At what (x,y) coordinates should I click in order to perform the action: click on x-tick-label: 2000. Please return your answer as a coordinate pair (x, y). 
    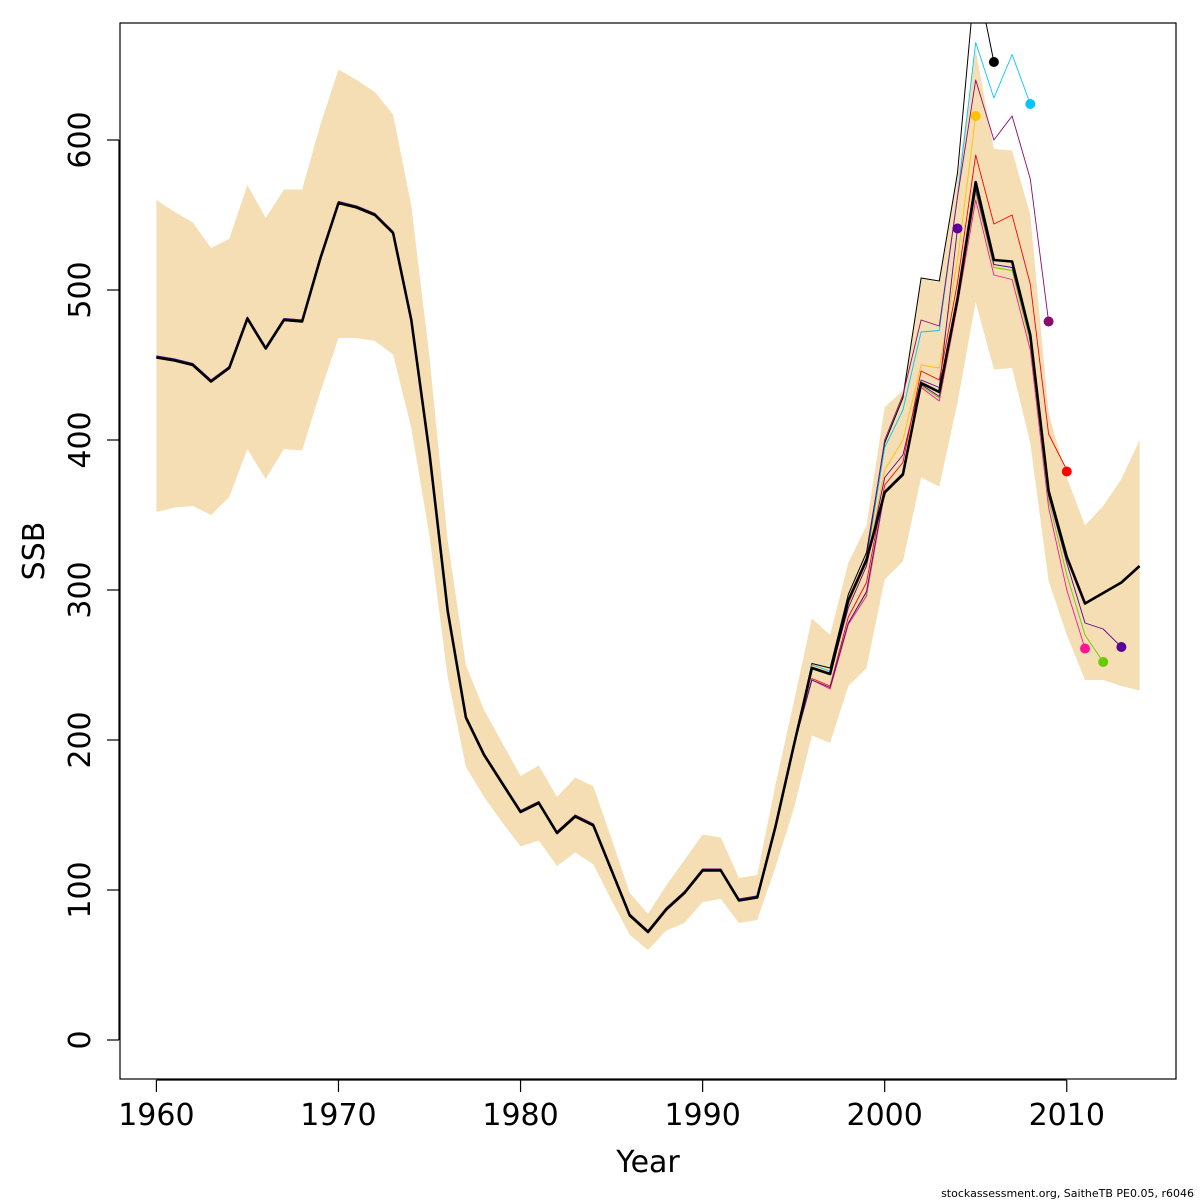
    Looking at the image, I should click on (885, 1115).